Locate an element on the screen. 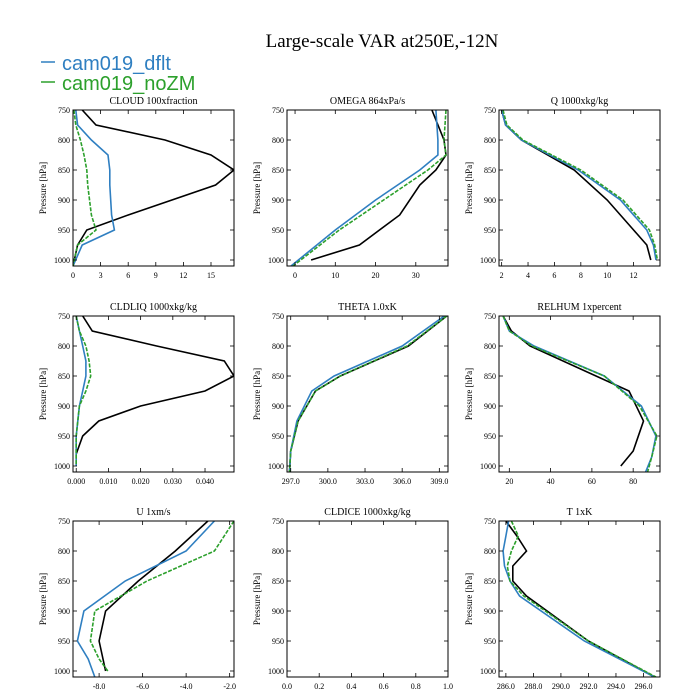 The width and height of the screenshot is (700, 700). x-tick-label: 1.0 is located at coordinates (448, 686).